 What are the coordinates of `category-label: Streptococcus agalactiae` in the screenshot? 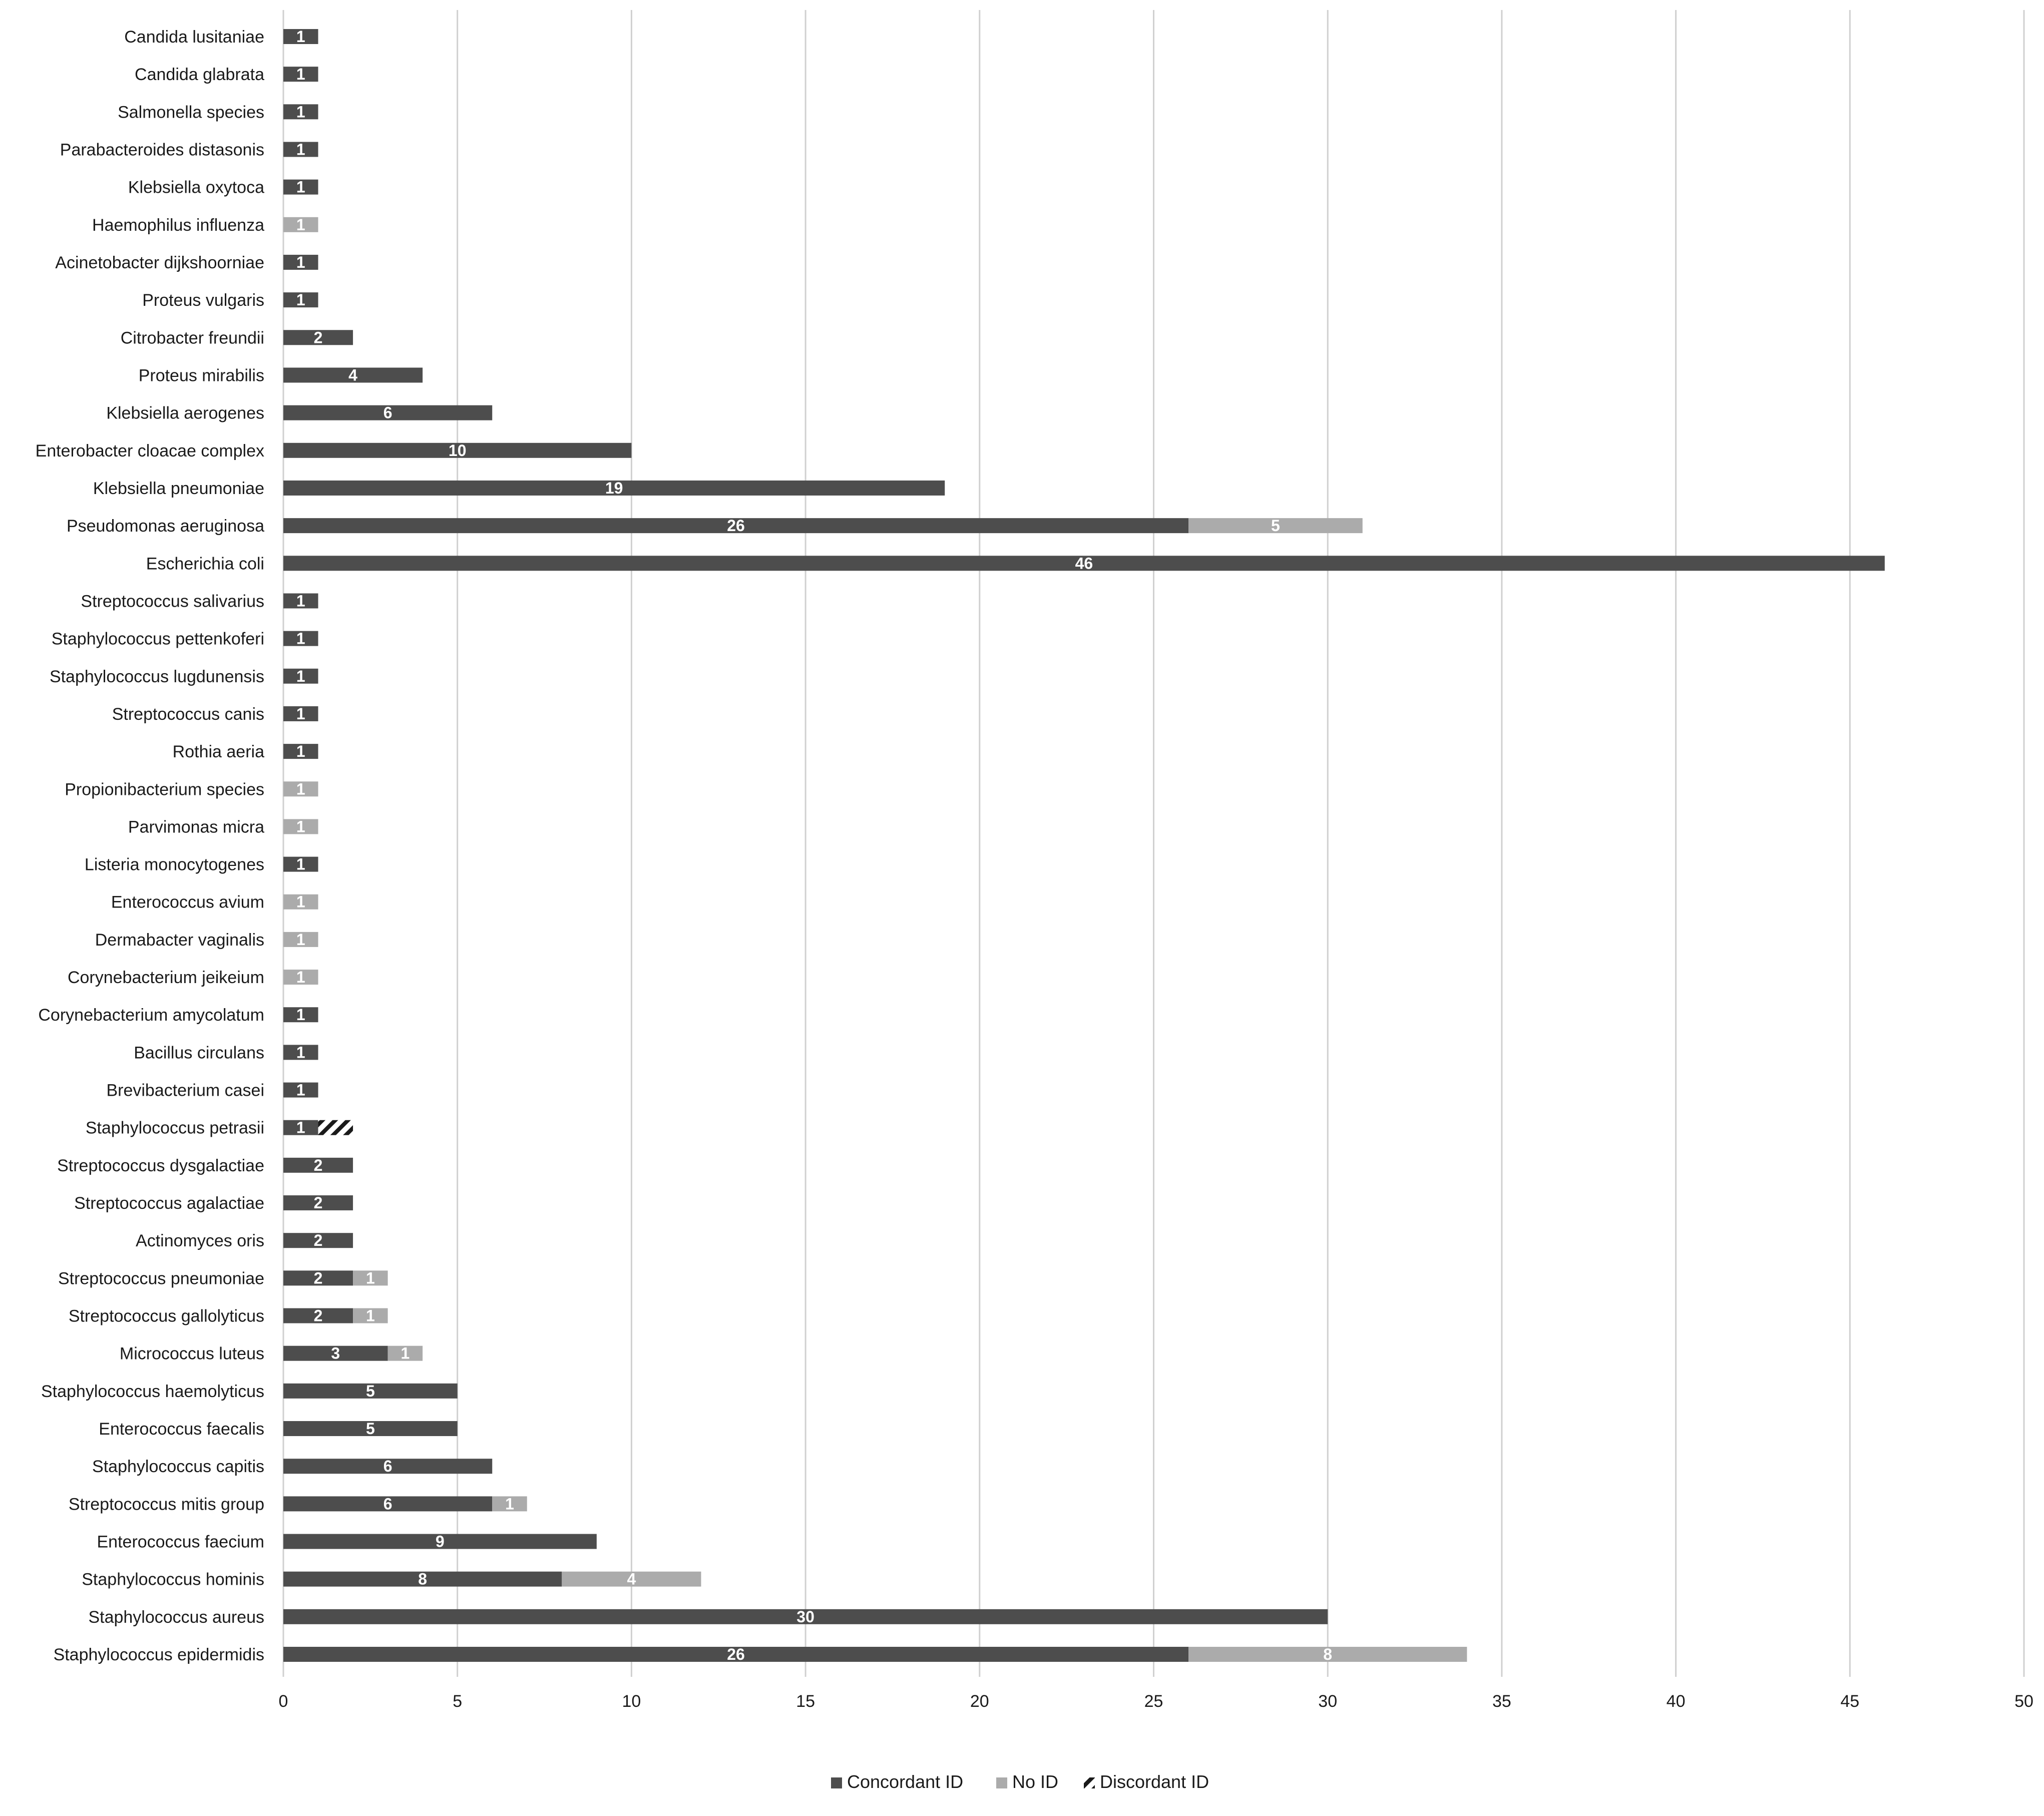 It's located at (169, 1203).